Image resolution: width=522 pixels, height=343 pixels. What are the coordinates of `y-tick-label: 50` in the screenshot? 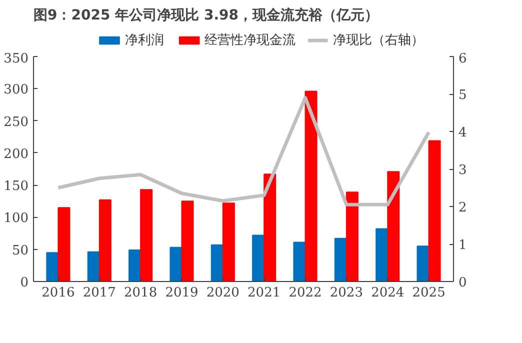 It's located at (20, 250).